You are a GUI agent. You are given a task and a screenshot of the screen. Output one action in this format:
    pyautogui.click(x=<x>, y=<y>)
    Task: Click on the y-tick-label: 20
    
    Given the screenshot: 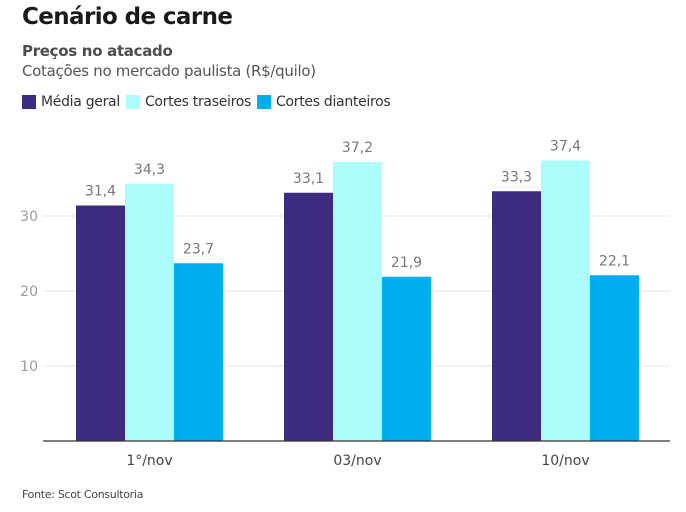 What is the action you would take?
    pyautogui.click(x=29, y=292)
    